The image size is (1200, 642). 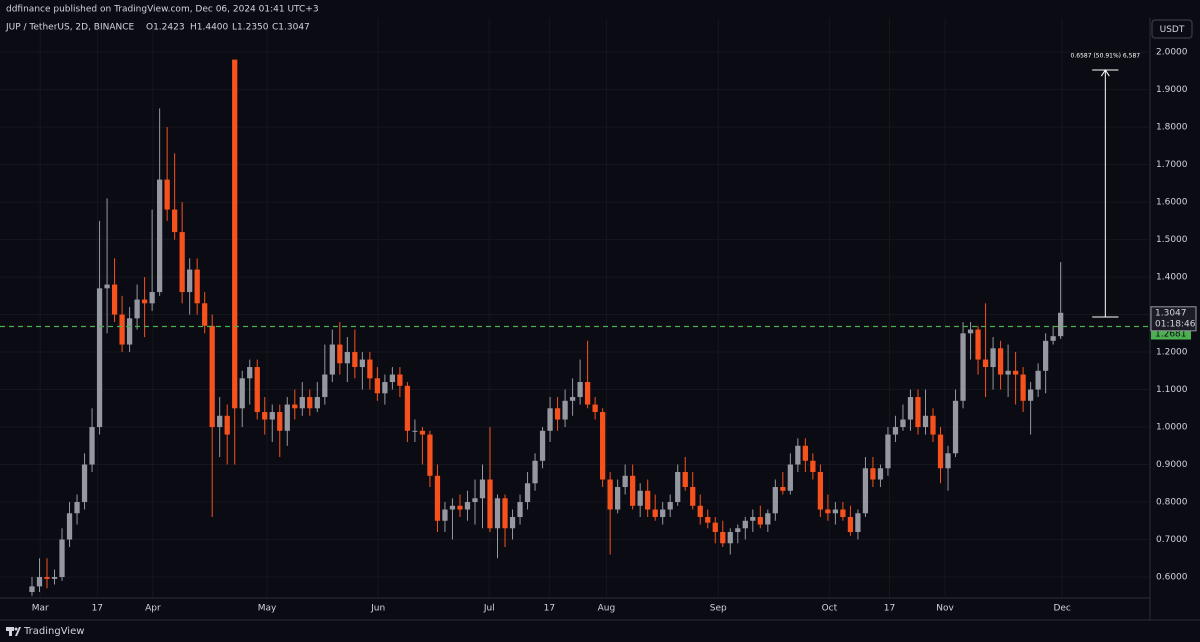 I want to click on measure-arrowhead, so click(x=1105, y=73).